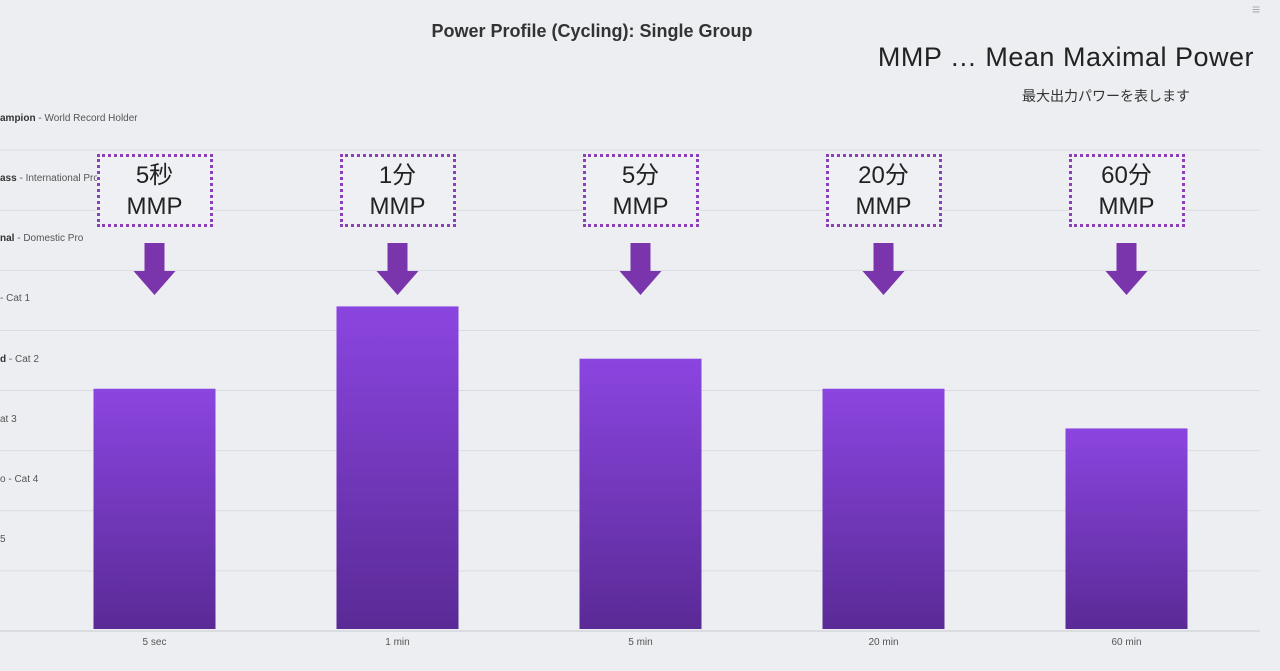 The height and width of the screenshot is (671, 1280). Describe the element at coordinates (1126, 528) in the screenshot. I see `bar-60-min` at that location.